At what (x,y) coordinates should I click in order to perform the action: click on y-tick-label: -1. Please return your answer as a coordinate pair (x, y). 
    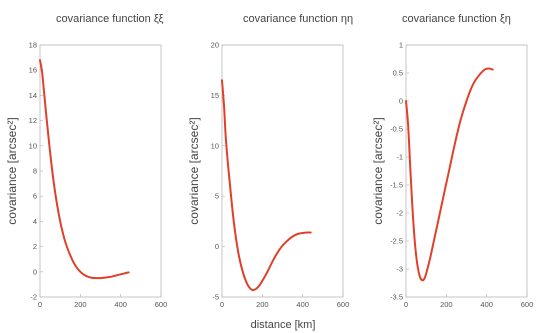
    Looking at the image, I should click on (399, 157).